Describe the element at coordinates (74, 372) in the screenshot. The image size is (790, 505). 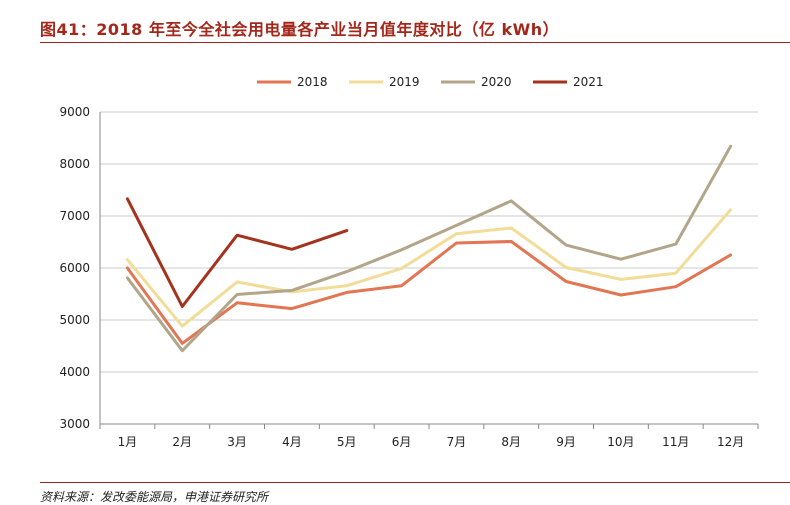
I see `y-tick-label: 4000` at that location.